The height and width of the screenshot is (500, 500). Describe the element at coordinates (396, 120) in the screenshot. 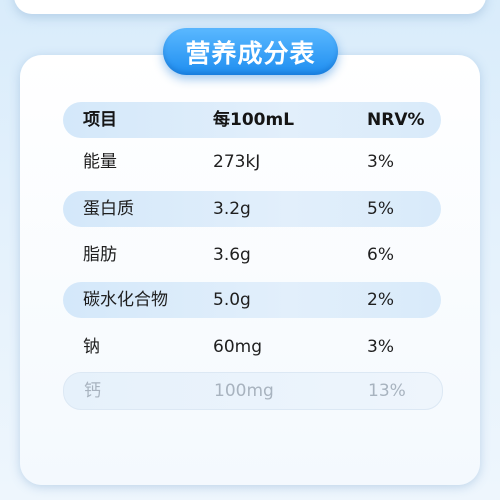

I see `header-nrv: NRV%` at that location.